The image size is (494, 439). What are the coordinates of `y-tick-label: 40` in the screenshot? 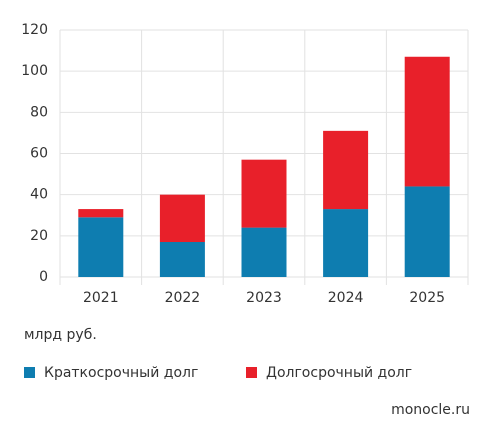 It's located at (39, 195).